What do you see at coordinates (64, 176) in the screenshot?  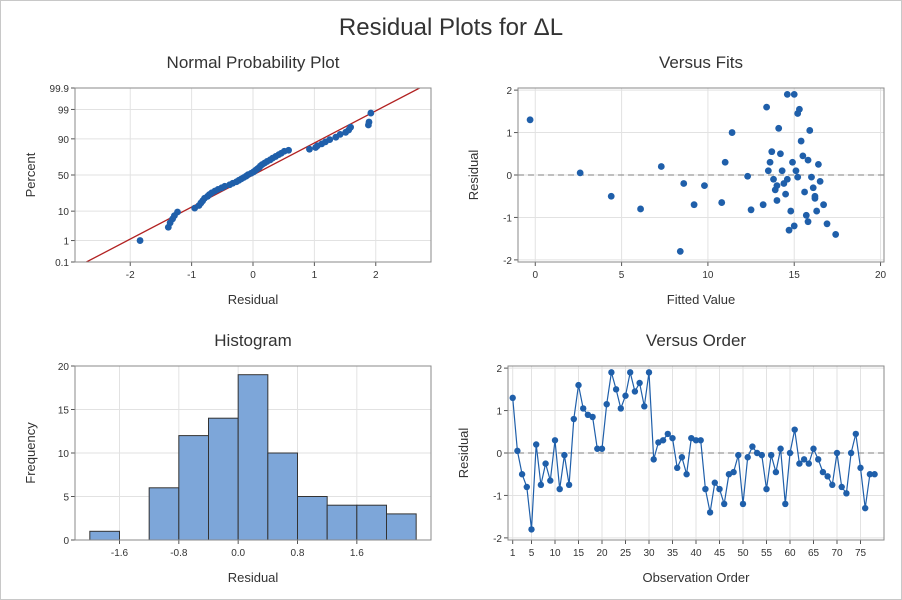 I see `normal-probability-plot-ytick-label: 50` at bounding box center [64, 176].